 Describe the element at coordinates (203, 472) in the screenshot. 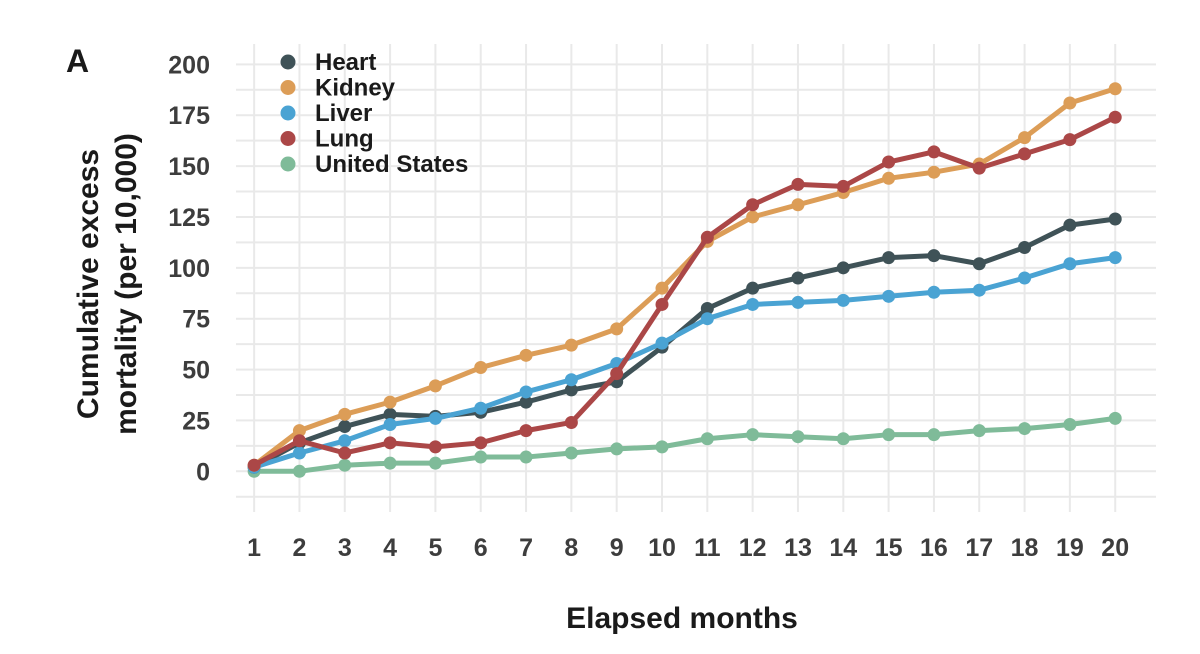

I see `y-tick-label: 0` at that location.